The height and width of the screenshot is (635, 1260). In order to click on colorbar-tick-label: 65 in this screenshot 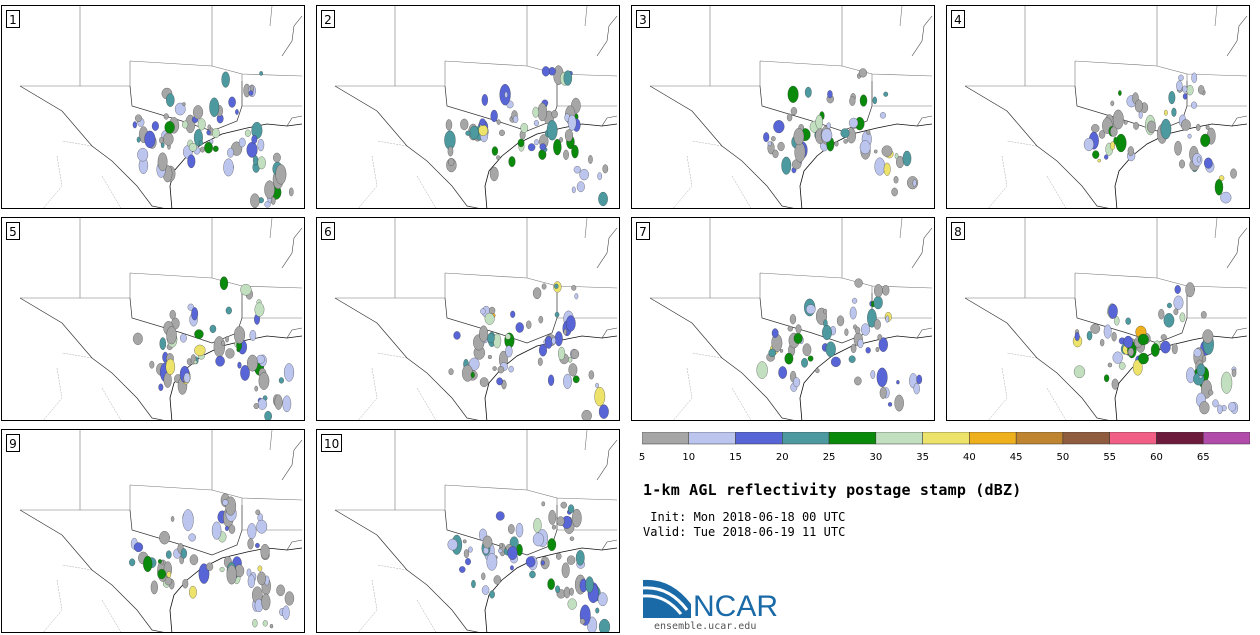, I will do `click(1203, 457)`.